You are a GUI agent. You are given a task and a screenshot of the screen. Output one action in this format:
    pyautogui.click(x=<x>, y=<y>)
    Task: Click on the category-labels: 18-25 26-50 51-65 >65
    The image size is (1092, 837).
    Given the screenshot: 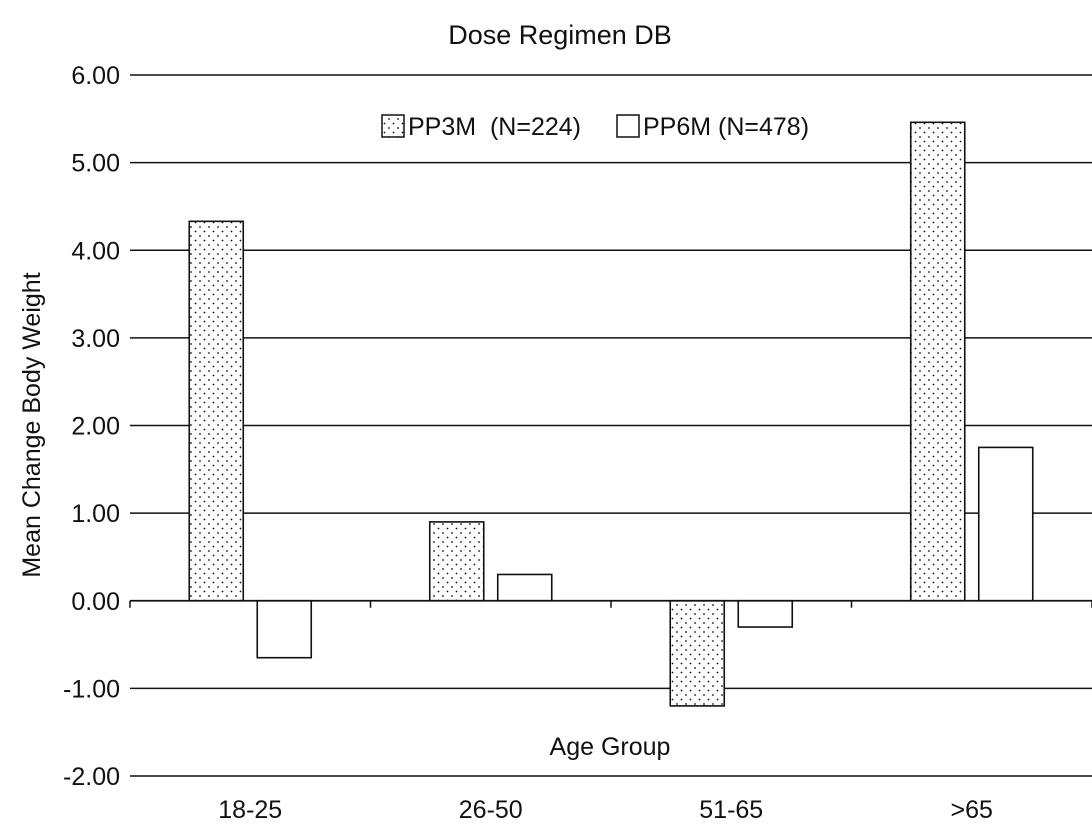 What is the action you would take?
    pyautogui.click(x=605, y=810)
    